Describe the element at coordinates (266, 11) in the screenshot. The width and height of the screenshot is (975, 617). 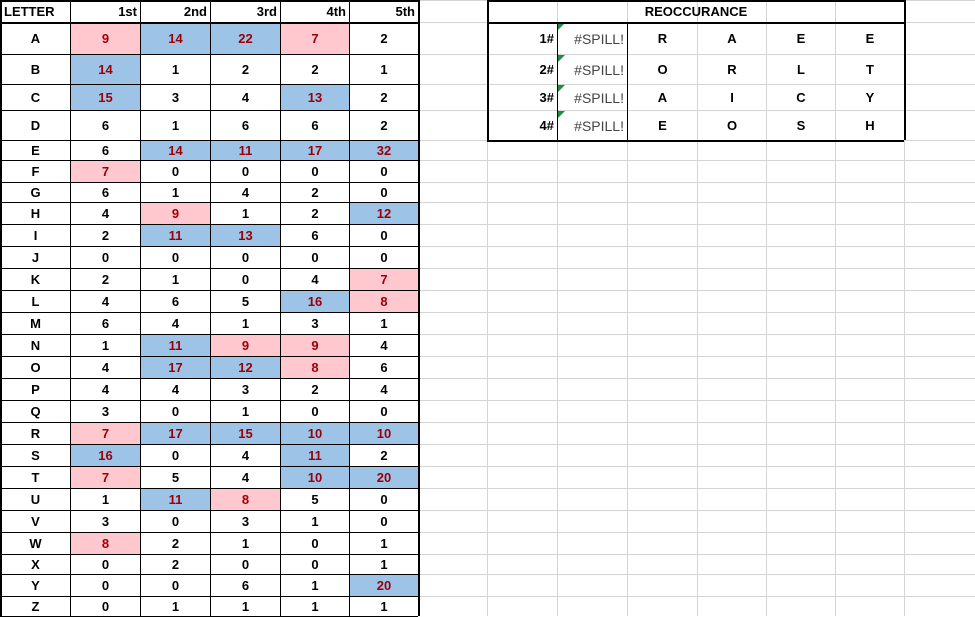
I see `position-header-3rd: 3rd` at that location.